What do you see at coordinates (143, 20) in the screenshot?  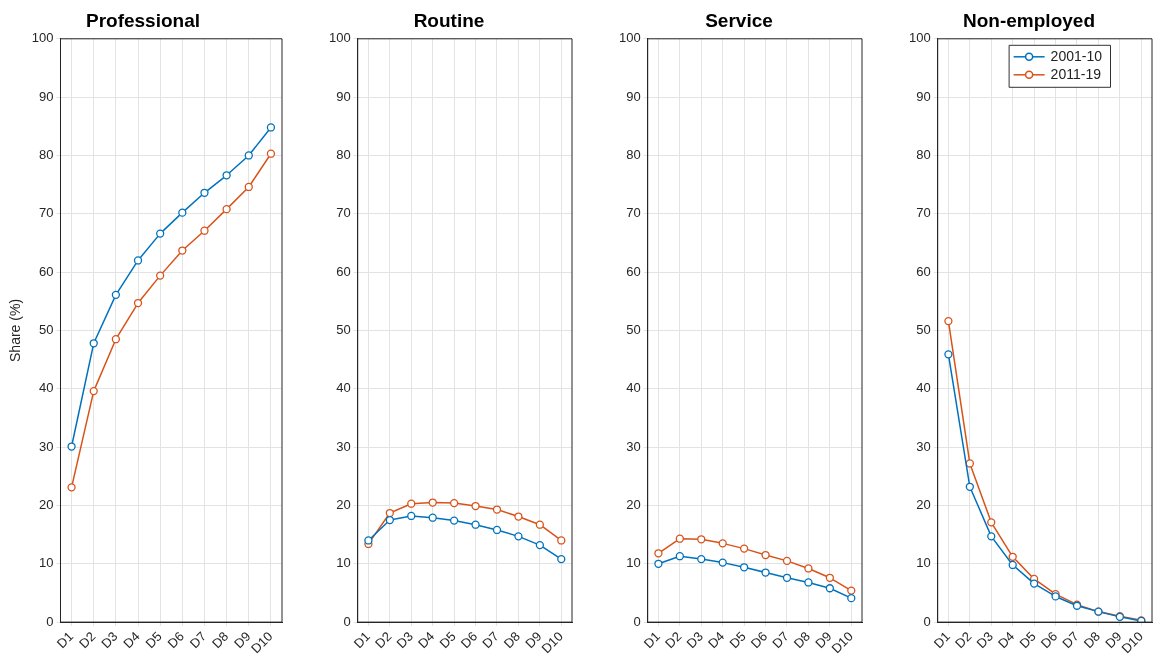 I see `chart-title: Professional` at bounding box center [143, 20].